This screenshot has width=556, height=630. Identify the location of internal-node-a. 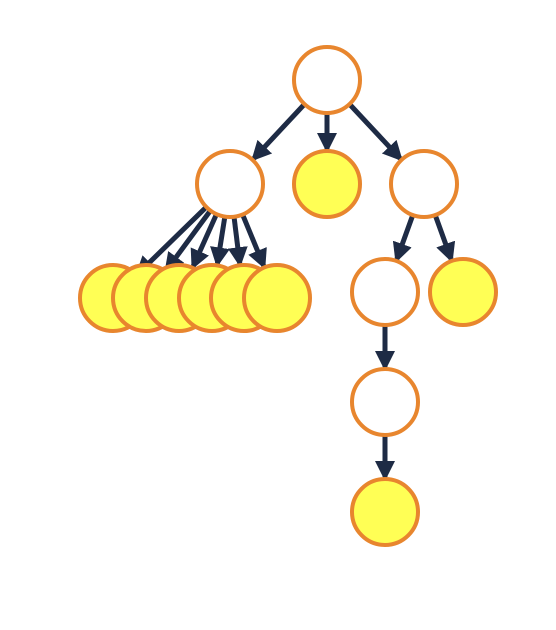
(230, 184).